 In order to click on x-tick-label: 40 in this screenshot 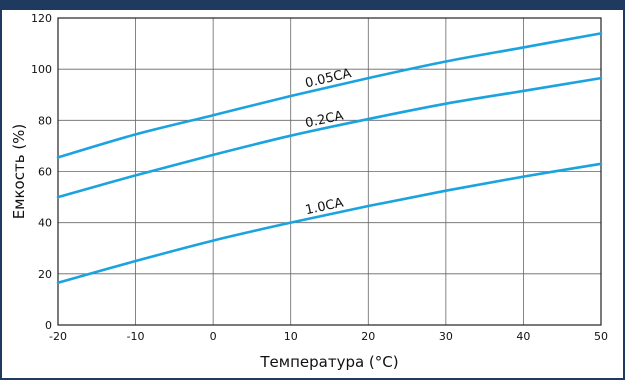, I will do `click(523, 336)`.